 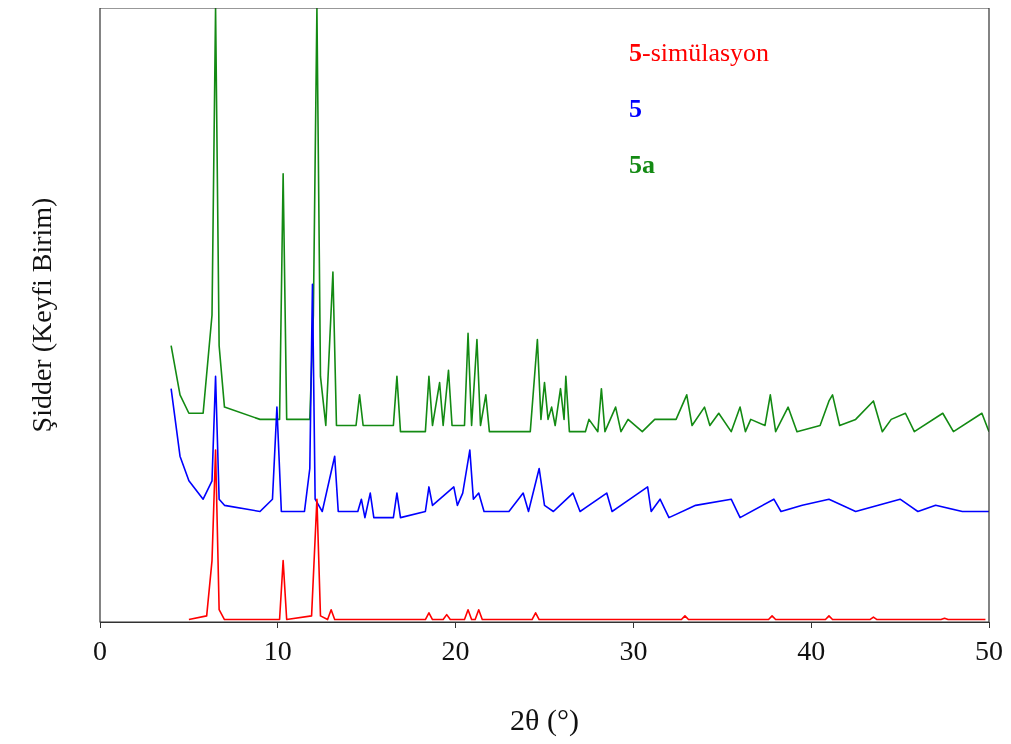 I want to click on x-tick-label: 50, so click(x=989, y=651).